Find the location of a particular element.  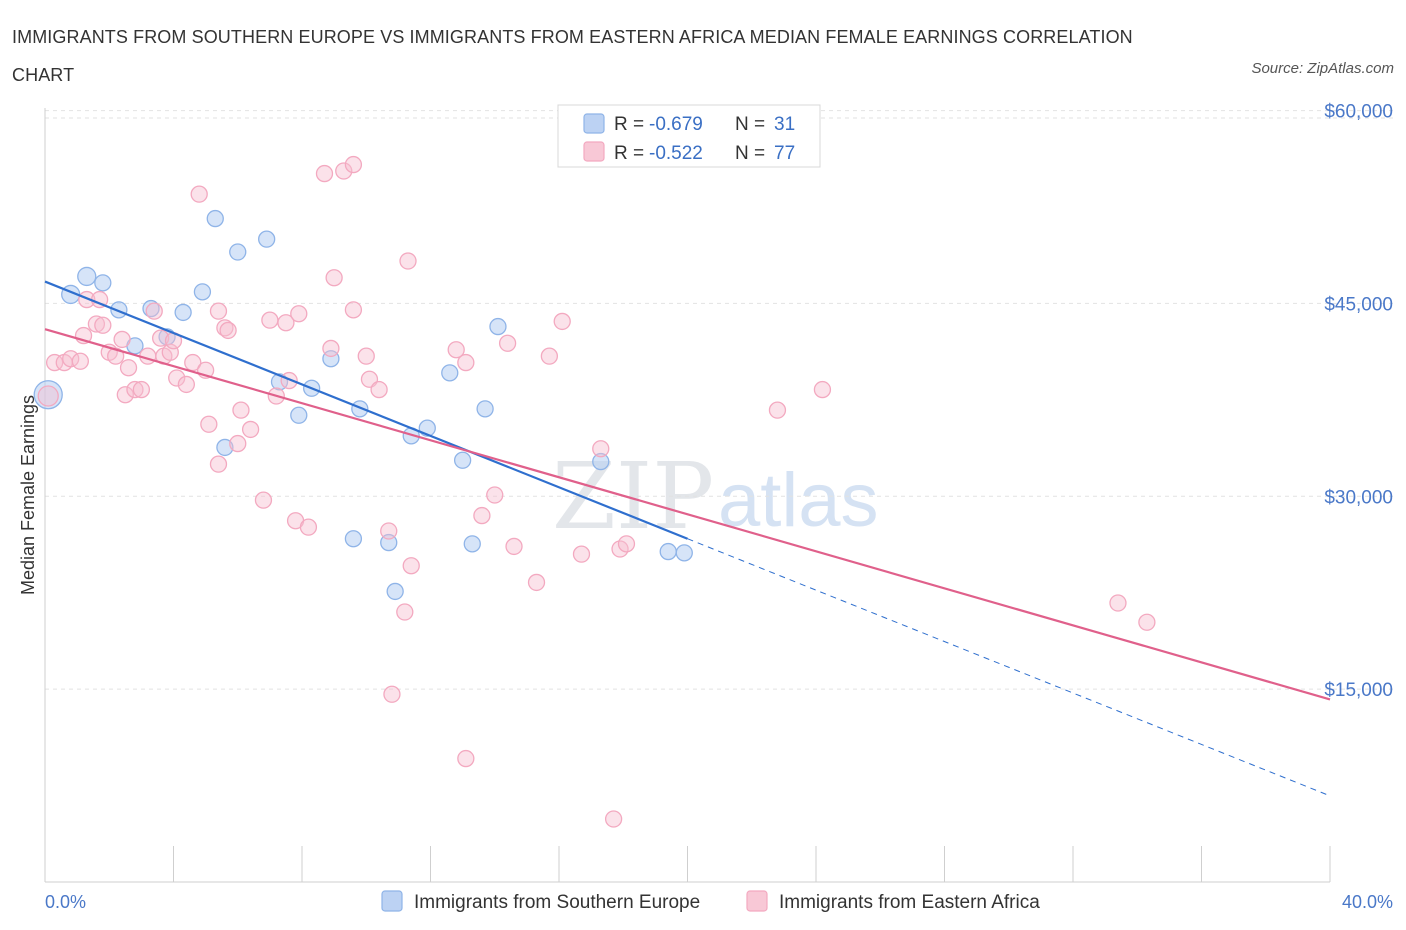

legend-n-label-1: N = is located at coordinates (750, 124).